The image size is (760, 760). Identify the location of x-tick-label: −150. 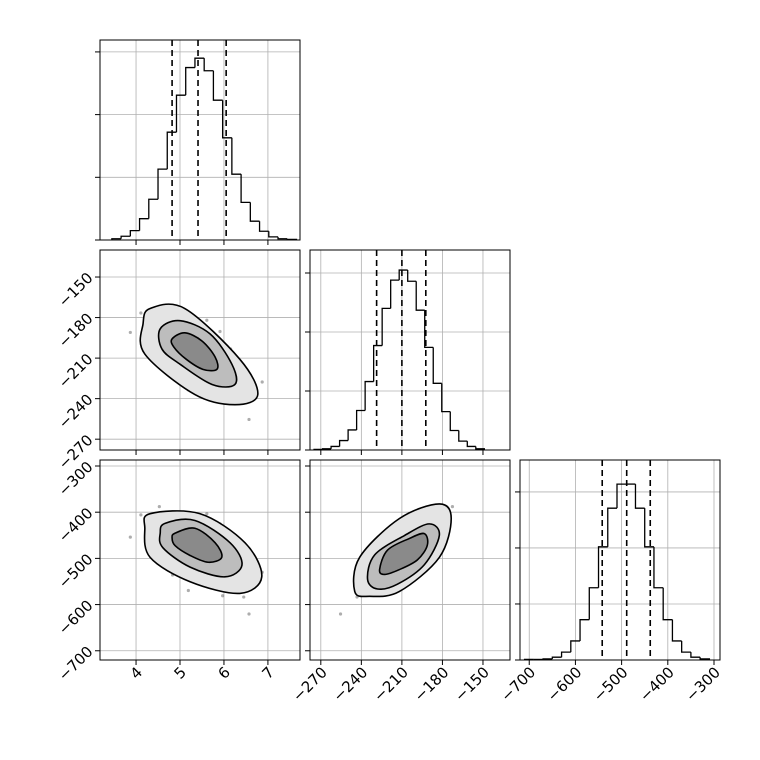
(472, 684).